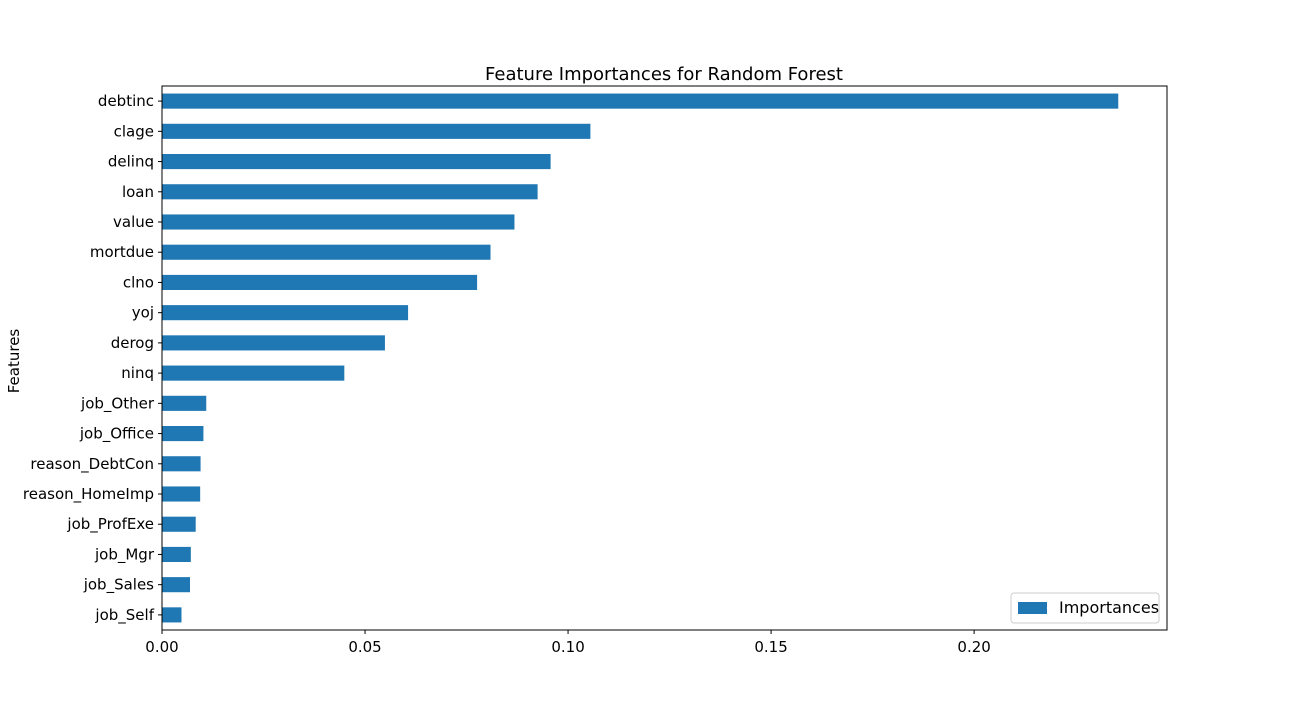 The width and height of the screenshot is (1296, 720). Describe the element at coordinates (126, 101) in the screenshot. I see `y-tick-label: debtinc` at that location.